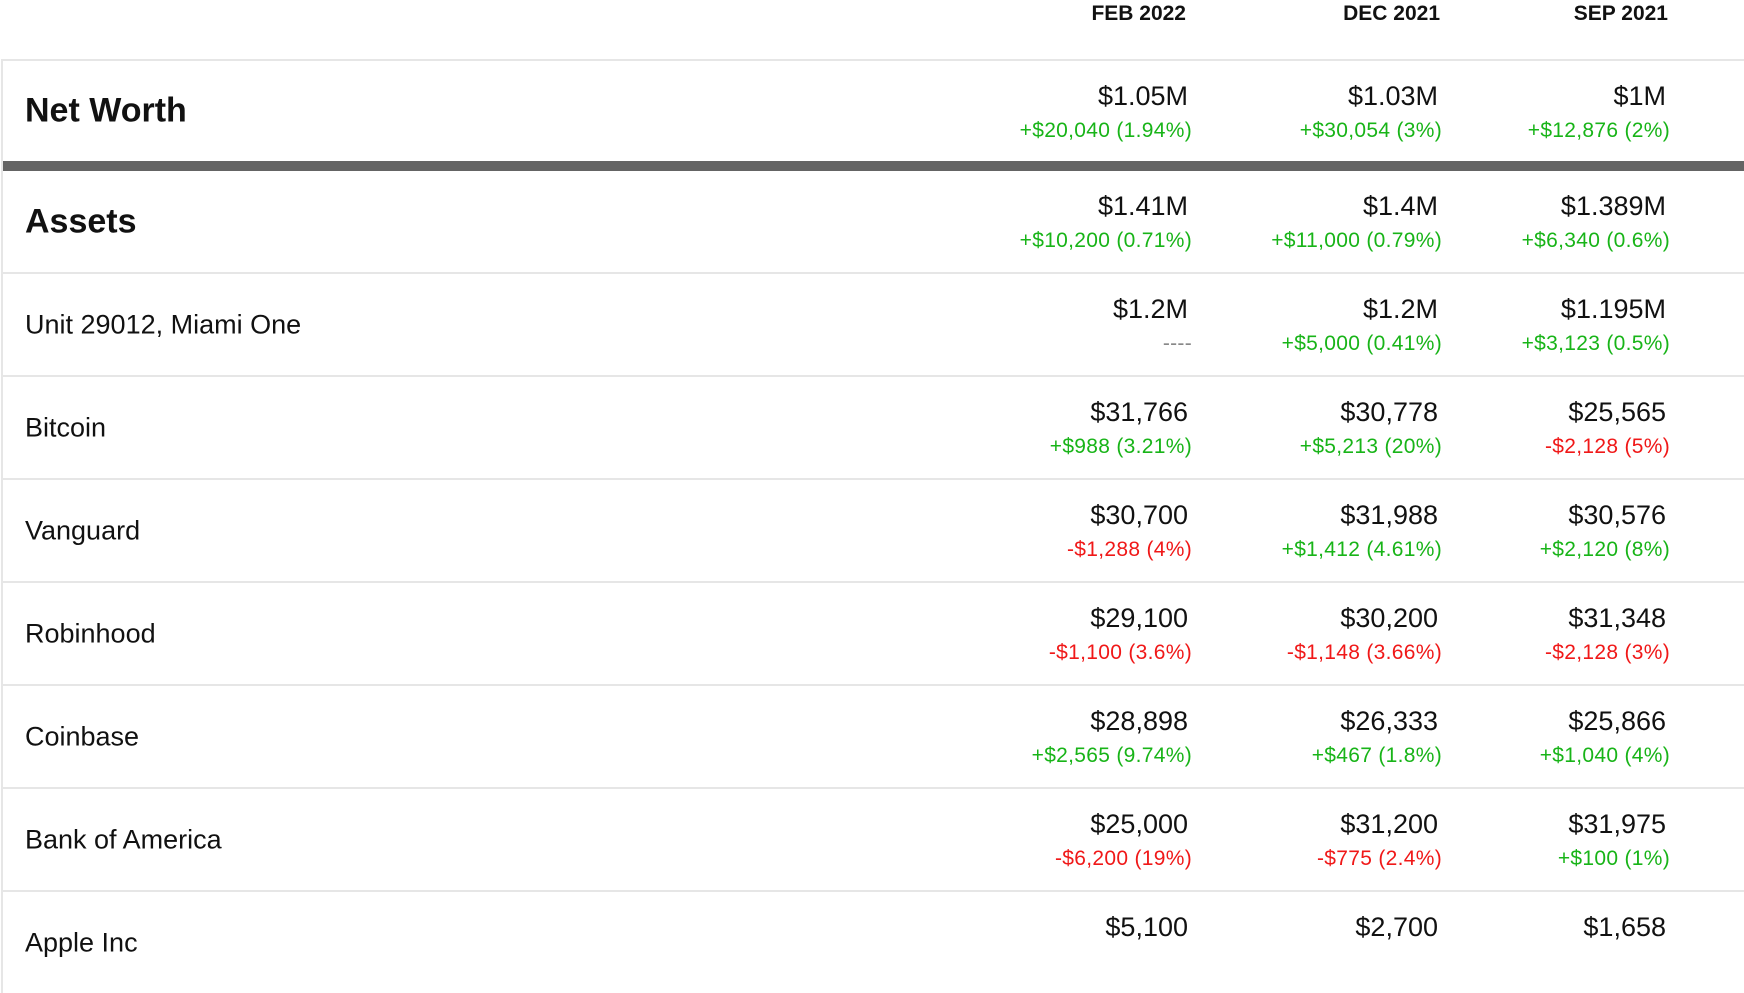 This screenshot has height=993, width=1744. What do you see at coordinates (1389, 412) in the screenshot?
I see `value: $30,778` at bounding box center [1389, 412].